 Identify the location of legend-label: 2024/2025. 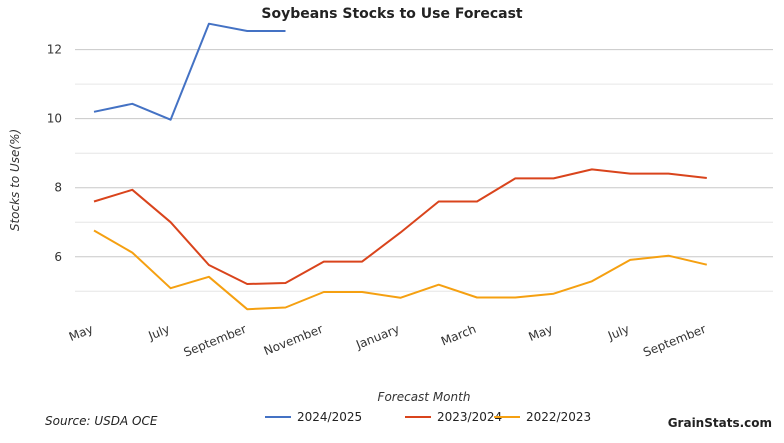
(329, 417).